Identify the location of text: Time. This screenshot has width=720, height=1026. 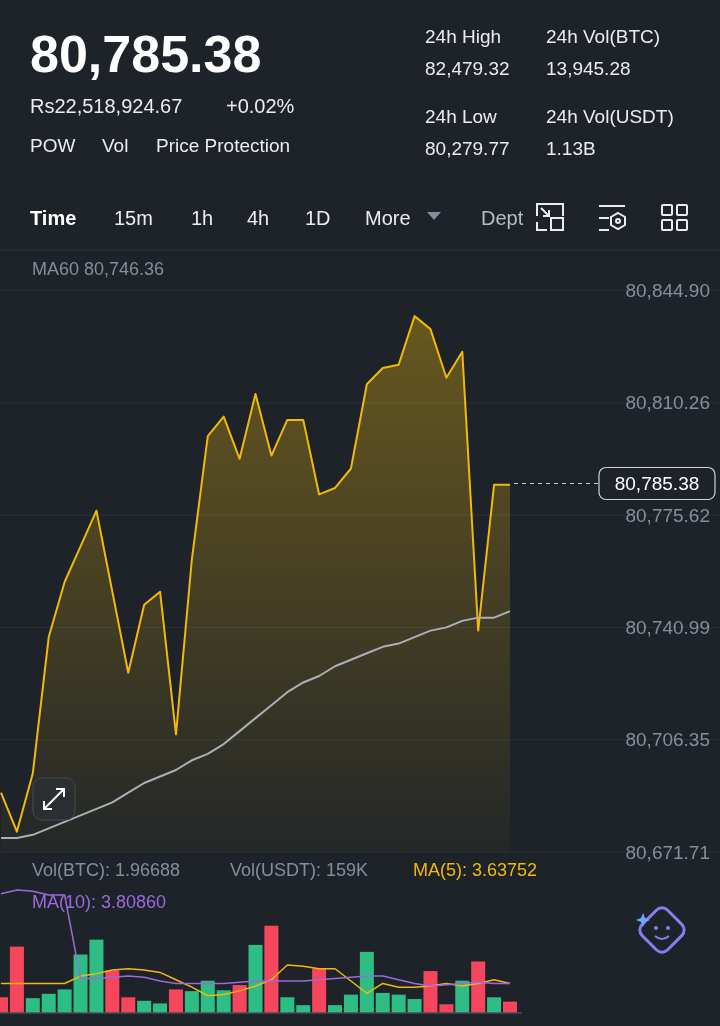
(53, 218).